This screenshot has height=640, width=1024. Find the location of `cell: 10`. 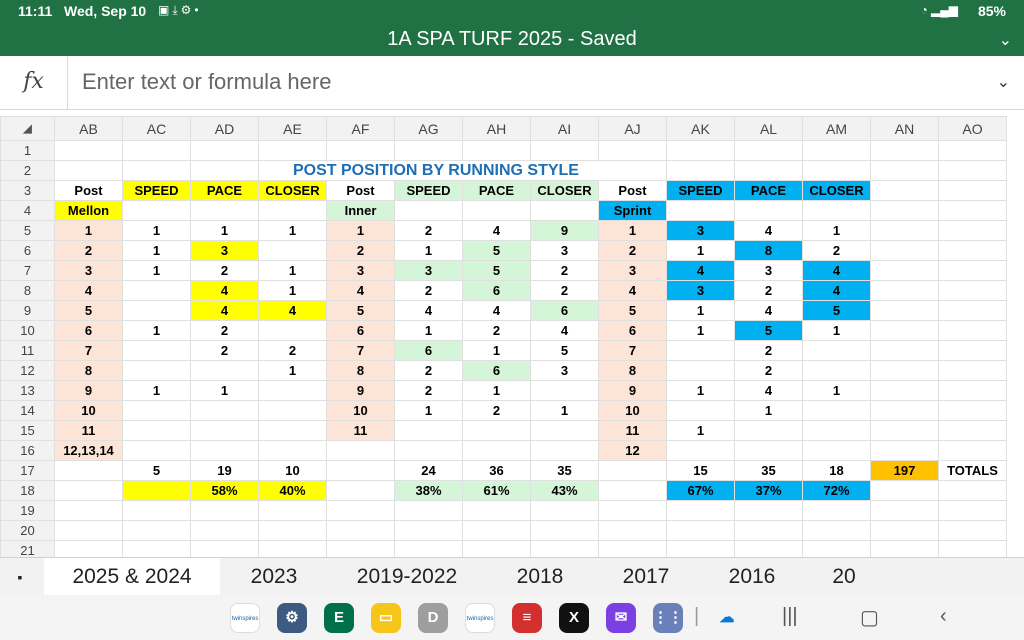

cell: 10 is located at coordinates (88, 410).